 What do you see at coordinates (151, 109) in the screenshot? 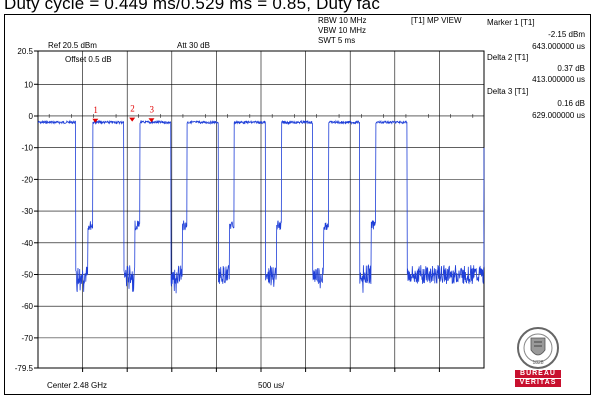
I see `marker-3-label: 3` at bounding box center [151, 109].